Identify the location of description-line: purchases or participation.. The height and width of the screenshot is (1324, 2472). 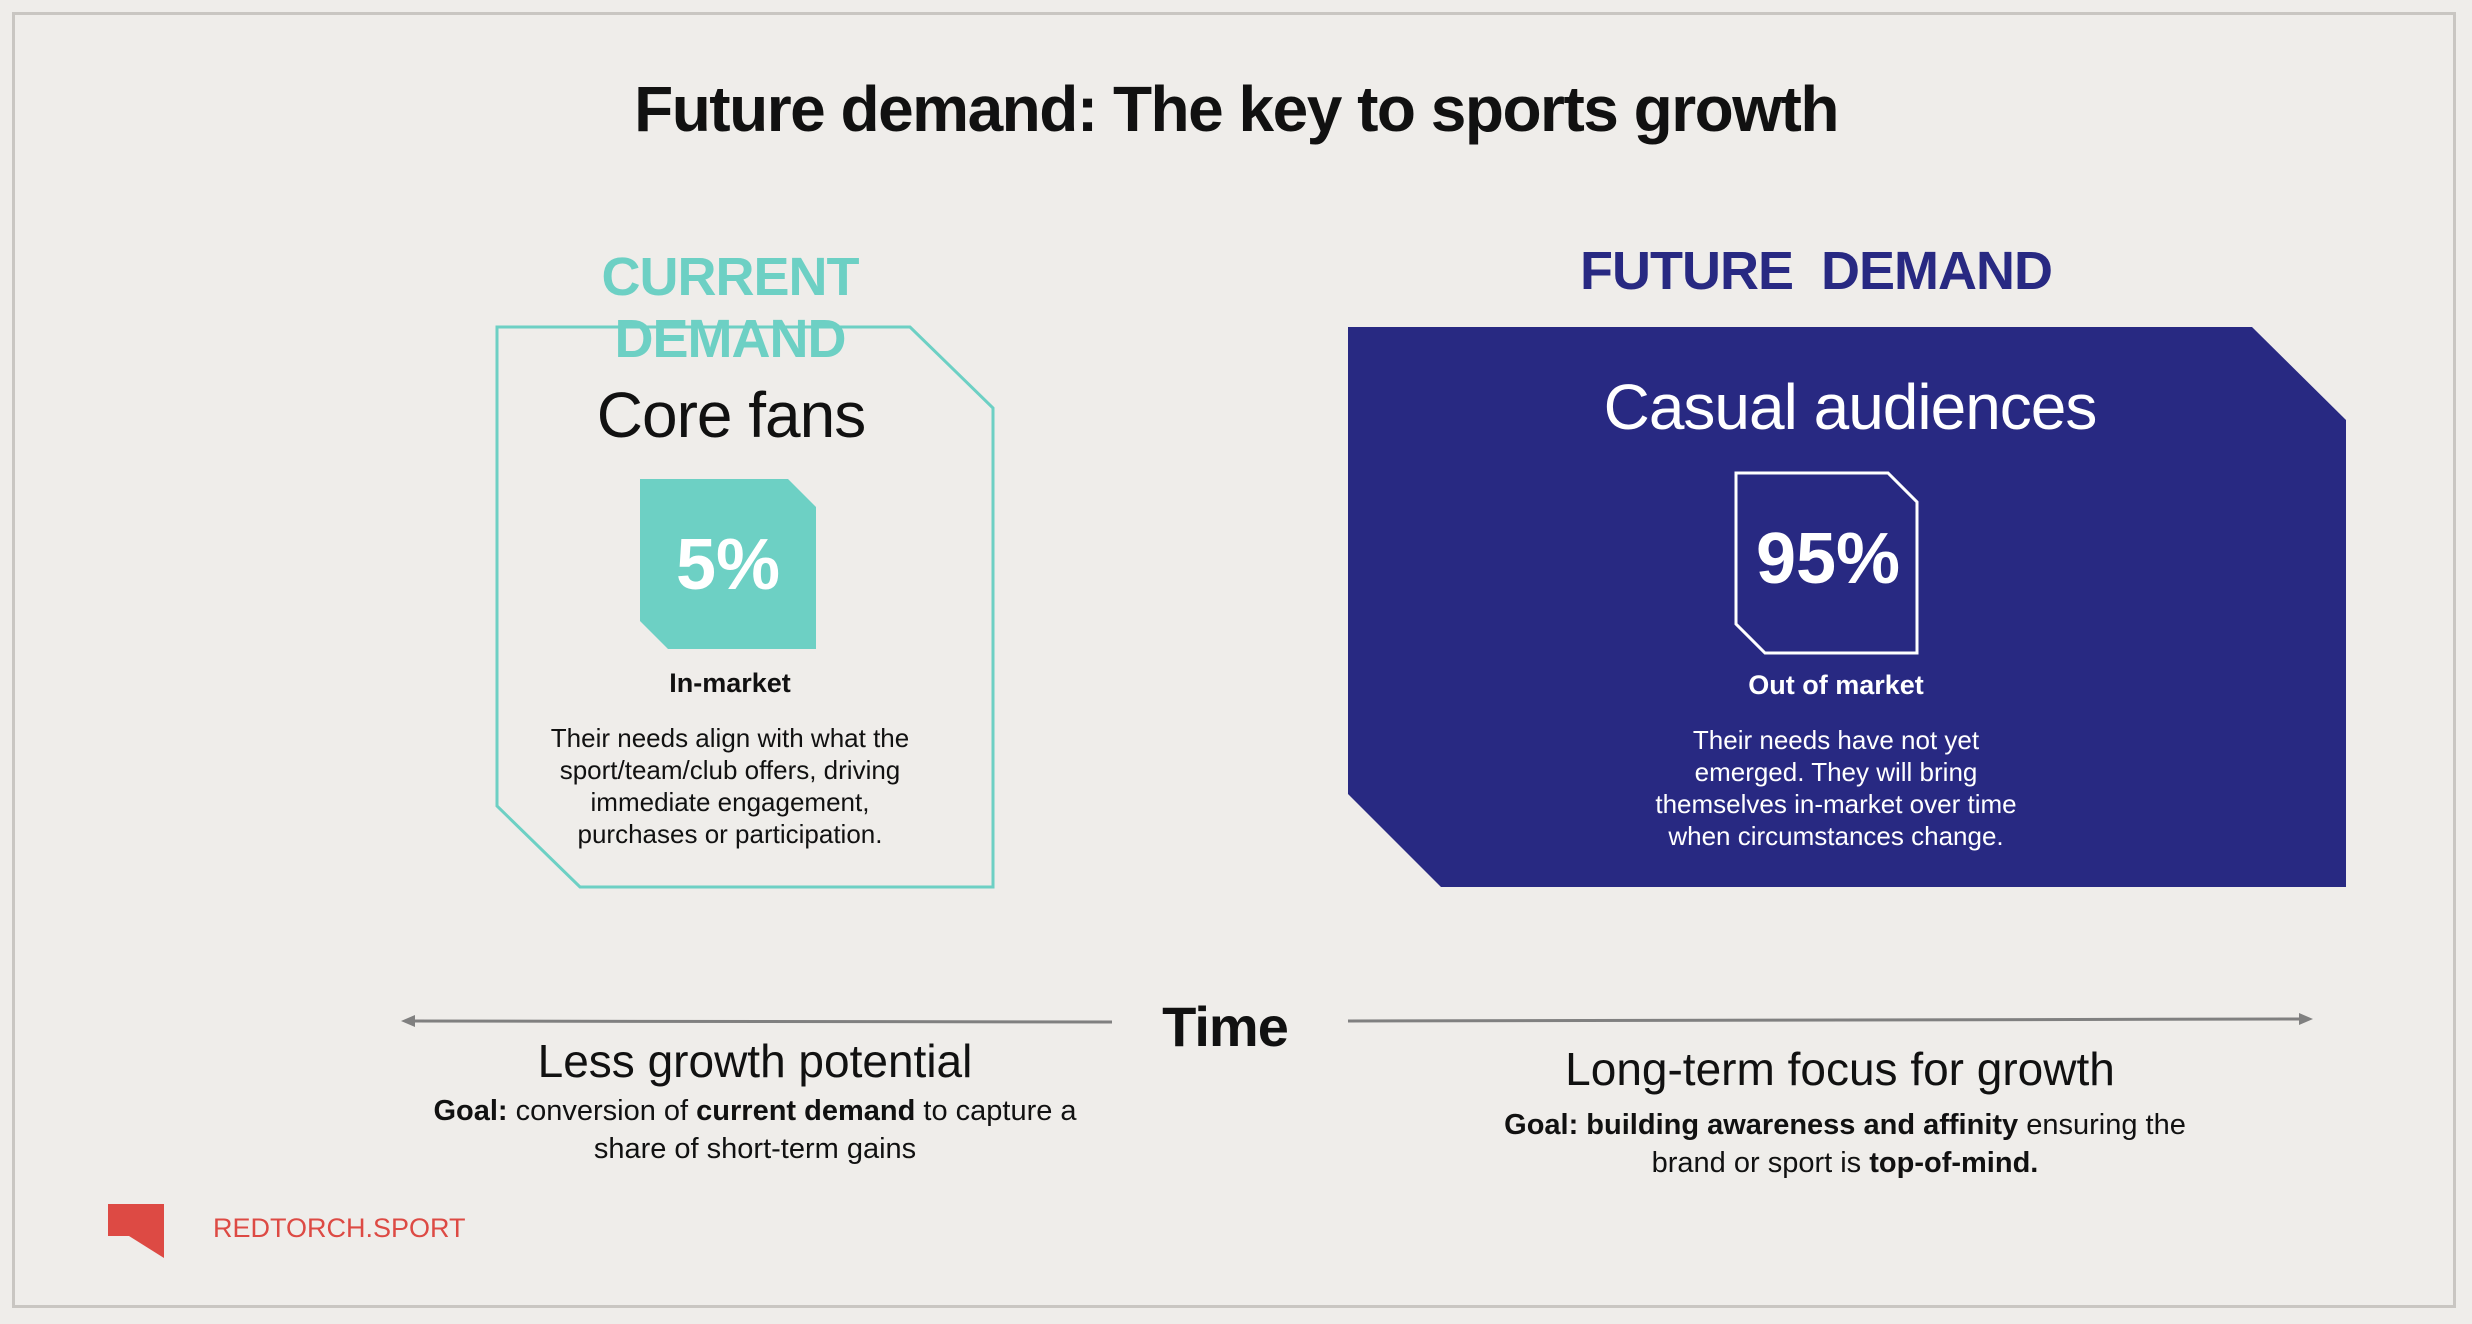
(730, 834).